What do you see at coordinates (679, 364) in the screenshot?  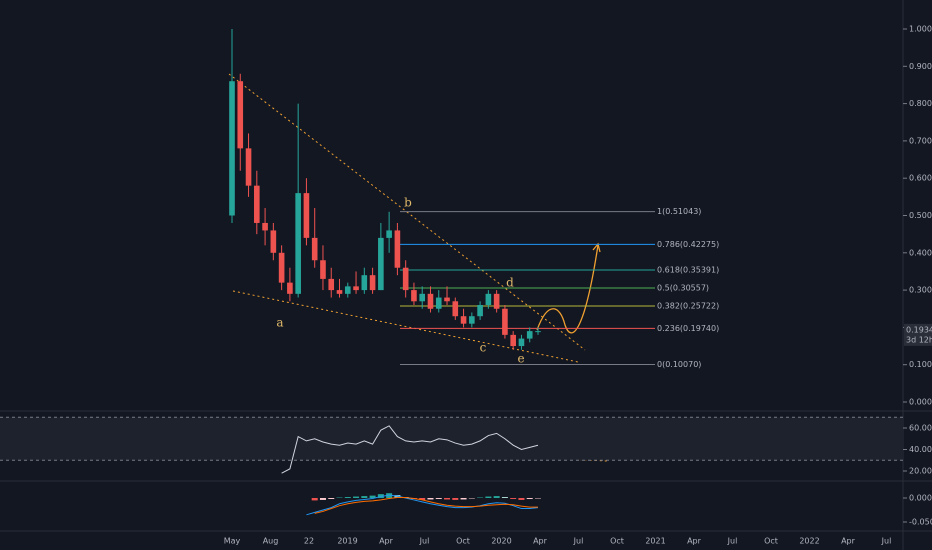 I see `fib-label: 0(0.10070)` at bounding box center [679, 364].